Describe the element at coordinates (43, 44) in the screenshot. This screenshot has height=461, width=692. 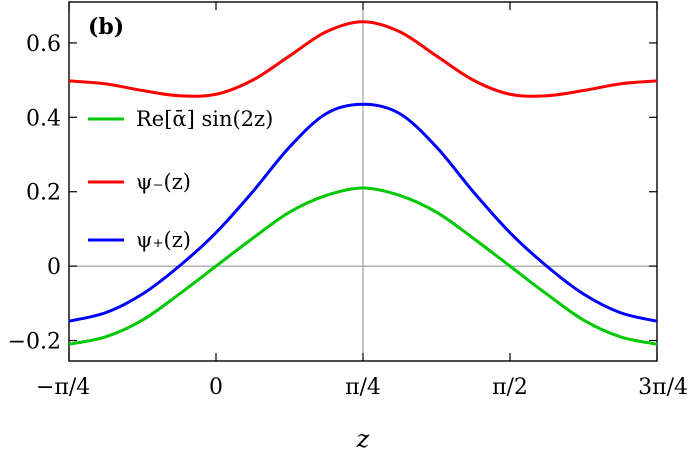
I see `y-tick-label: 0.6` at that location.